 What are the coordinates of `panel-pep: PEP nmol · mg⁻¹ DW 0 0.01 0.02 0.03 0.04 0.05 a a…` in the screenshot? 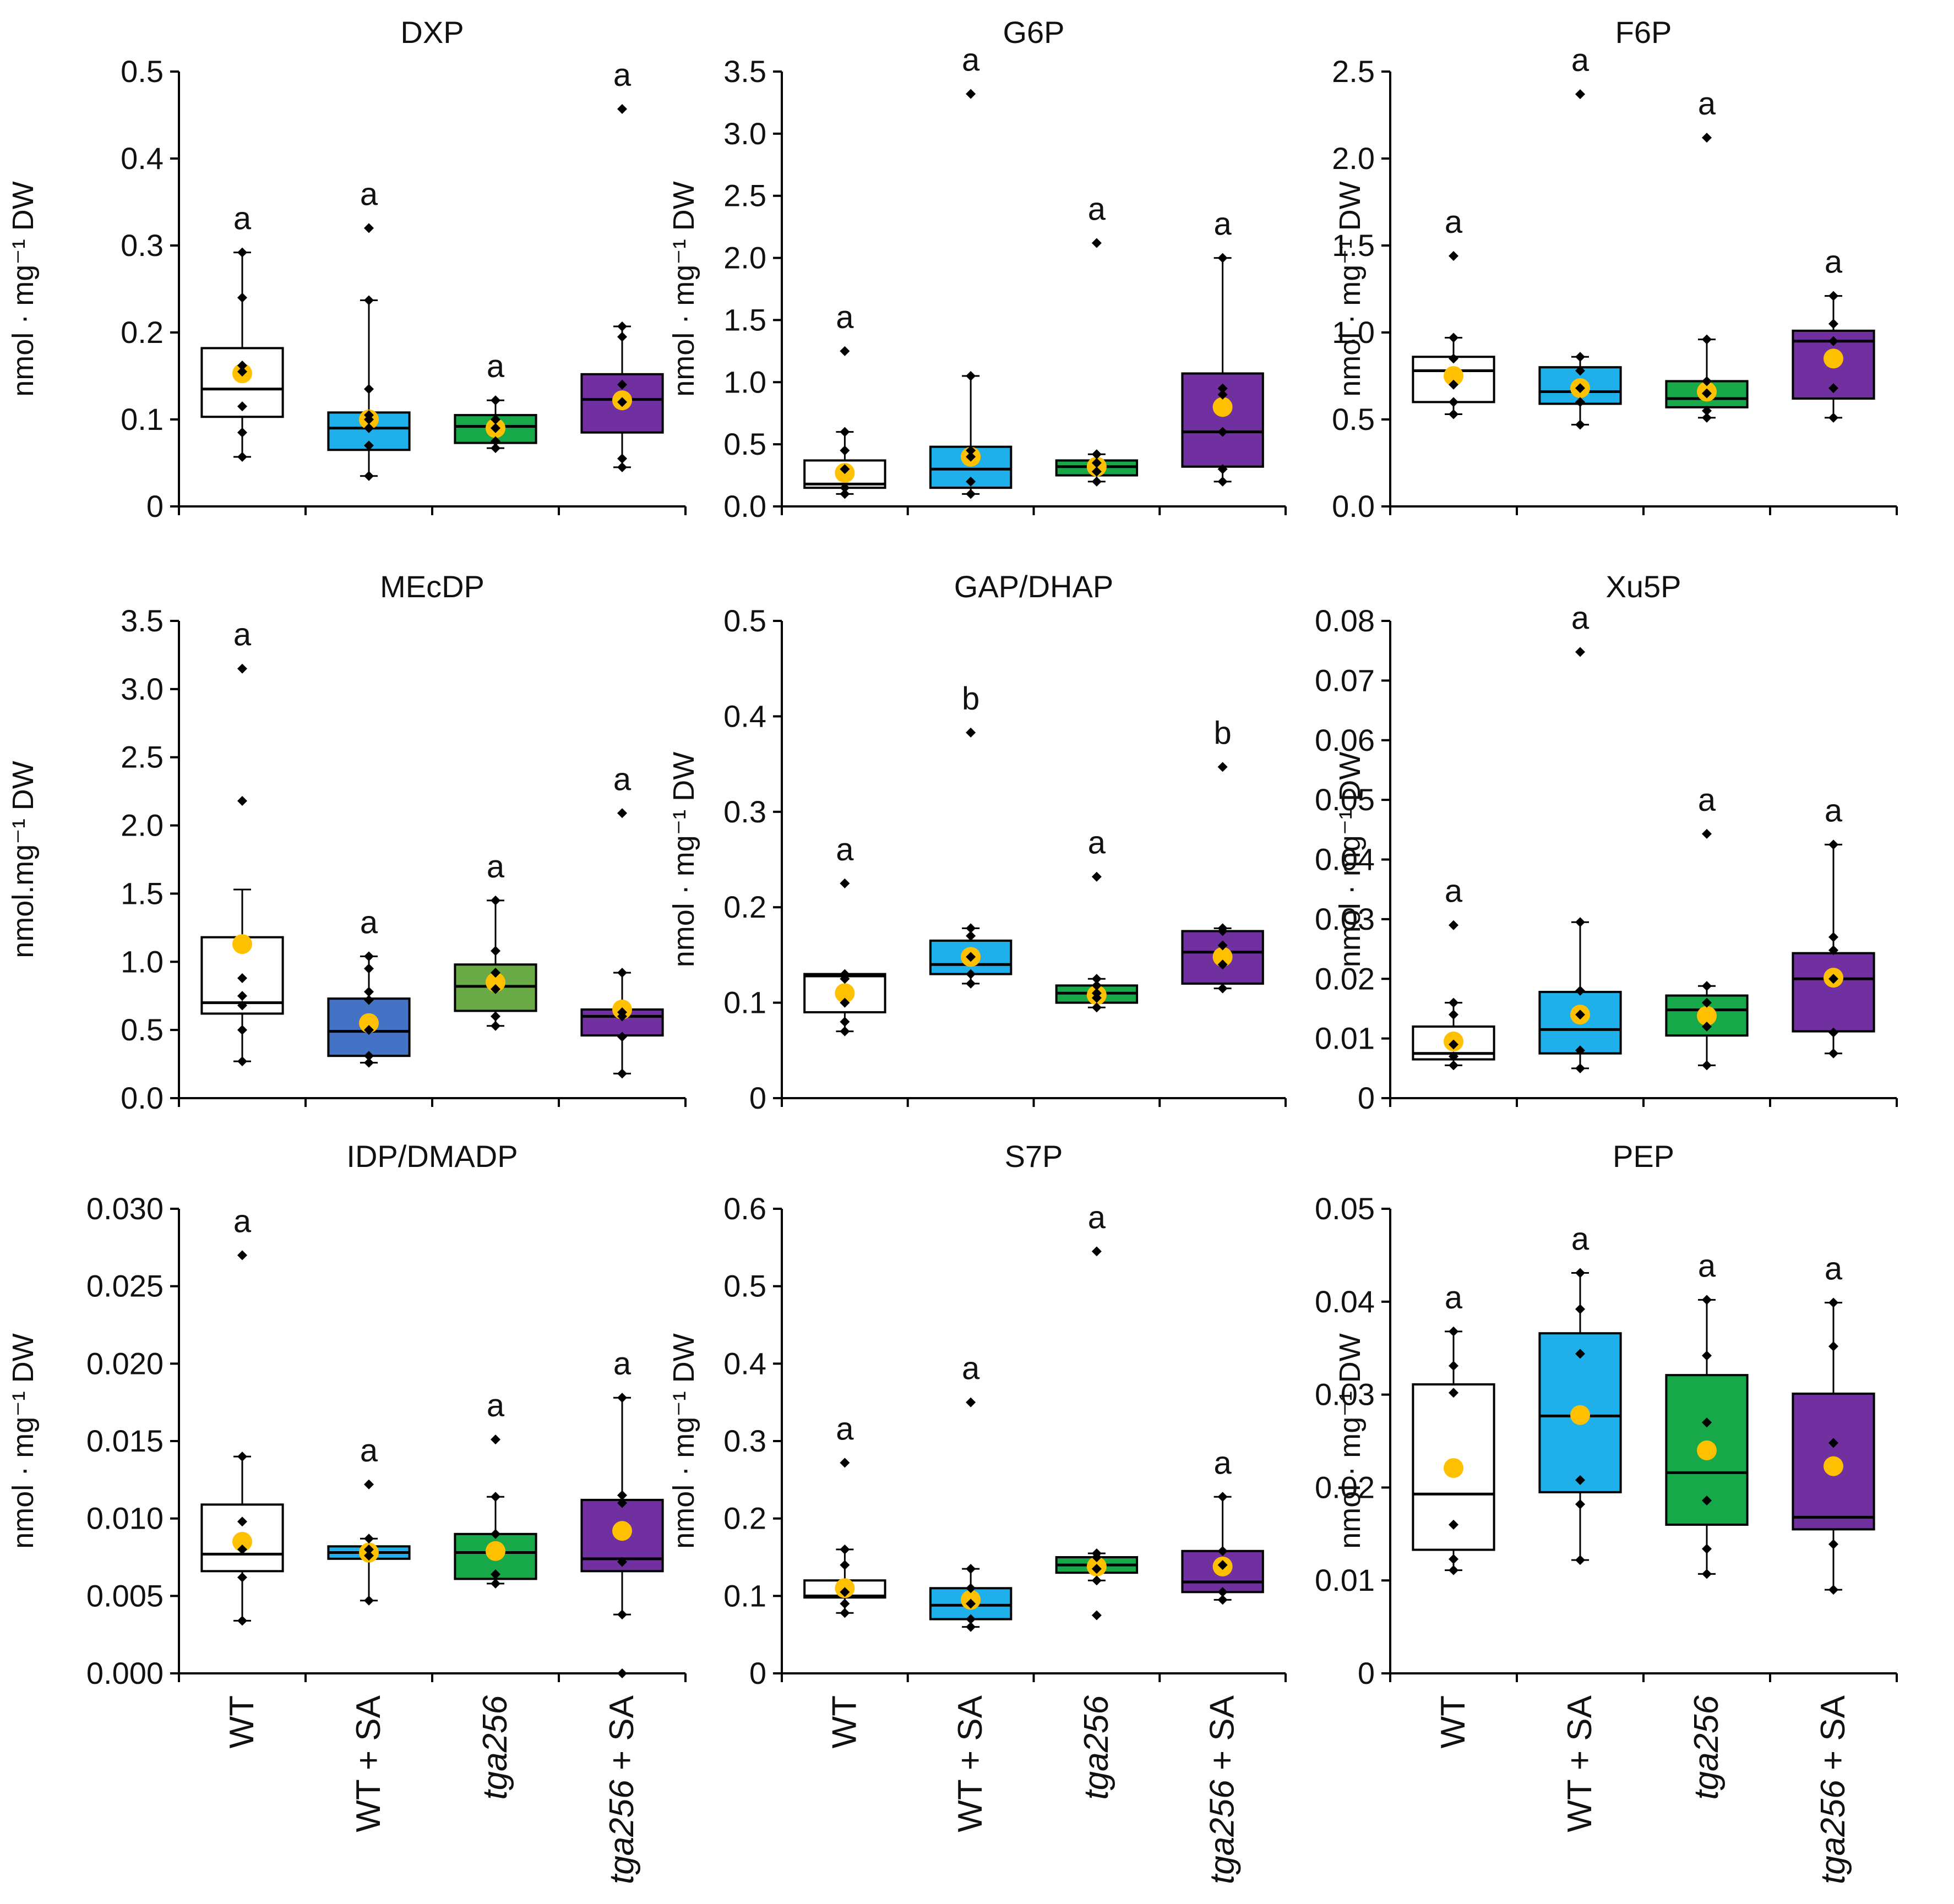 It's located at (1606, 1511).